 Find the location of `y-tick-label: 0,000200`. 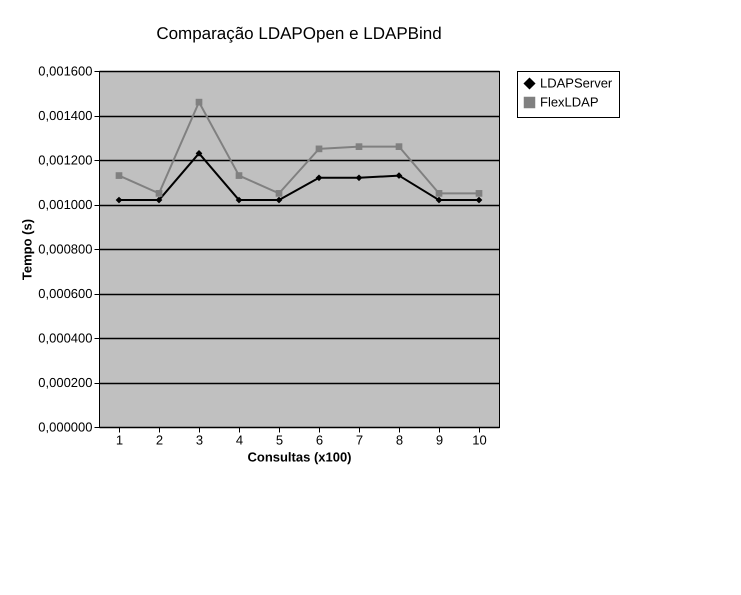

y-tick-label: 0,000200 is located at coordinates (65, 382).